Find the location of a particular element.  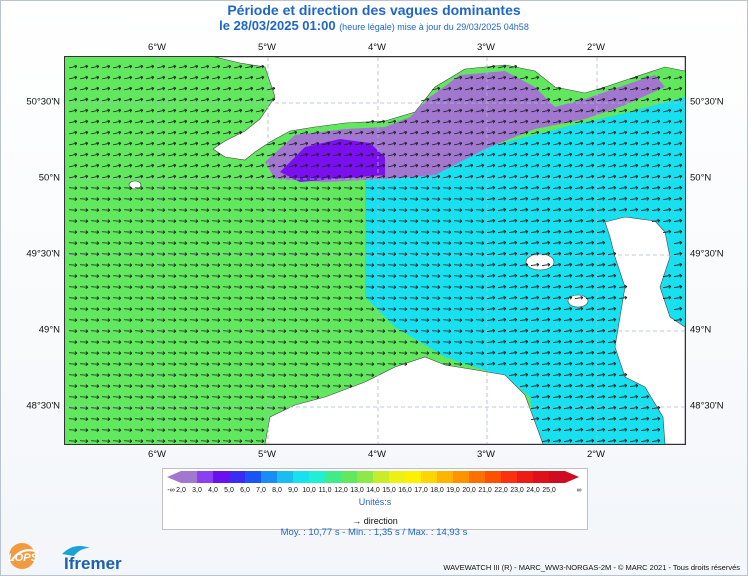

island-scilly is located at coordinates (135, 185).